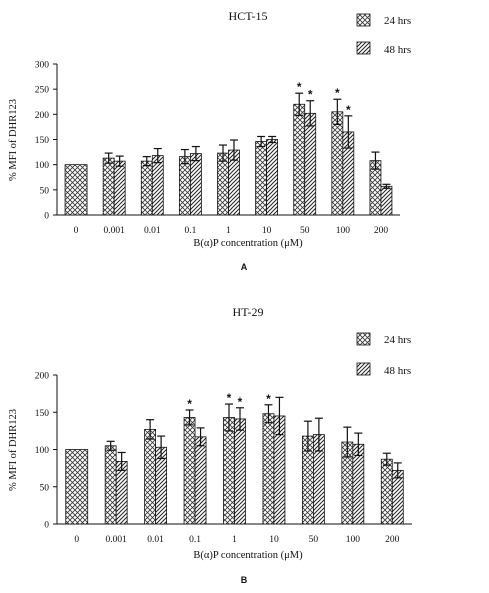 This screenshot has height=593, width=489. I want to click on y-tick-label-a-1: 50, so click(45, 191).